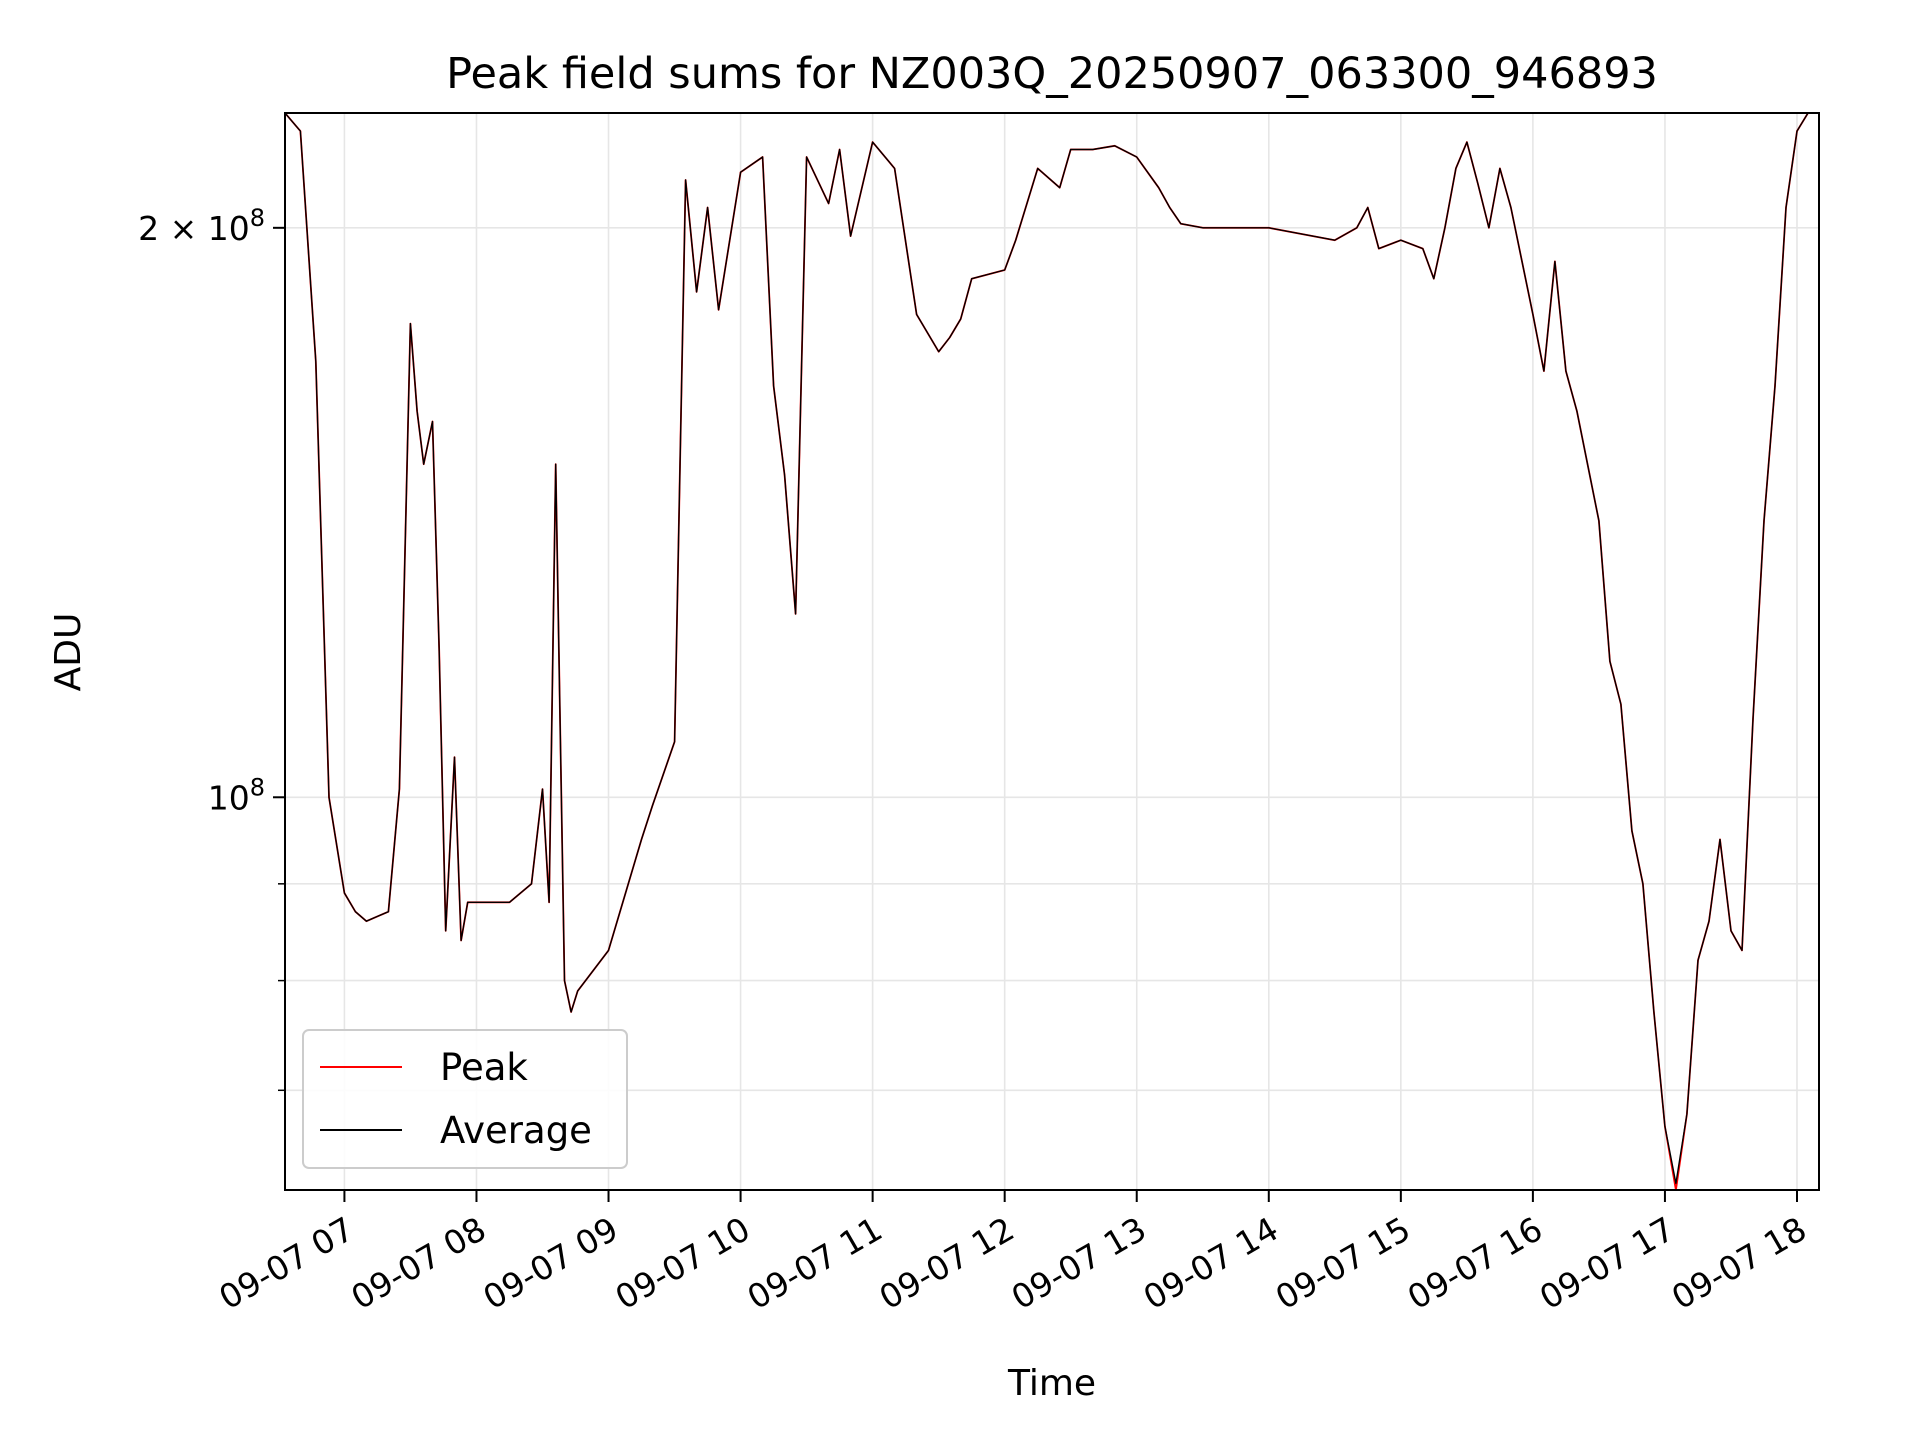 The height and width of the screenshot is (1440, 1920). Describe the element at coordinates (211, 648) in the screenshot. I see `y-axis: 108 2 × 108` at that location.